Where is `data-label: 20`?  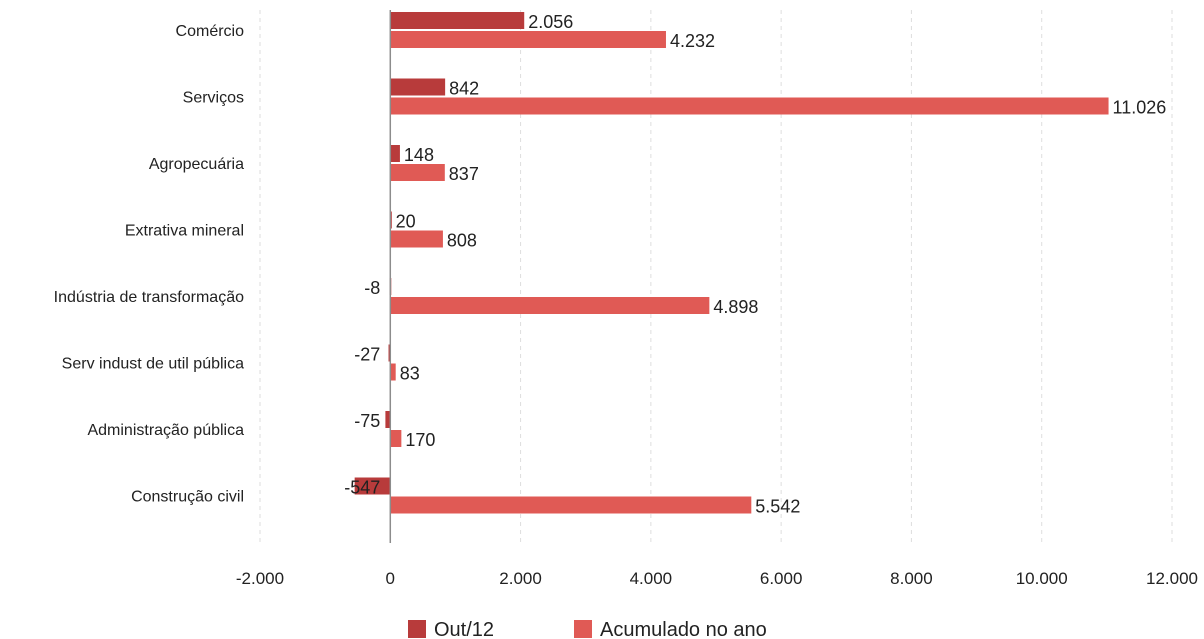
data-label: 20 is located at coordinates (406, 222).